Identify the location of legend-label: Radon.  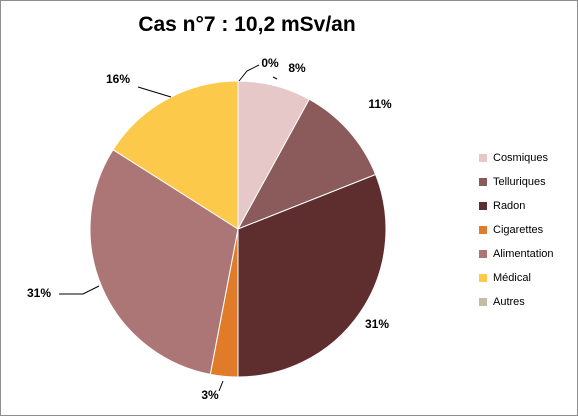
(509, 206).